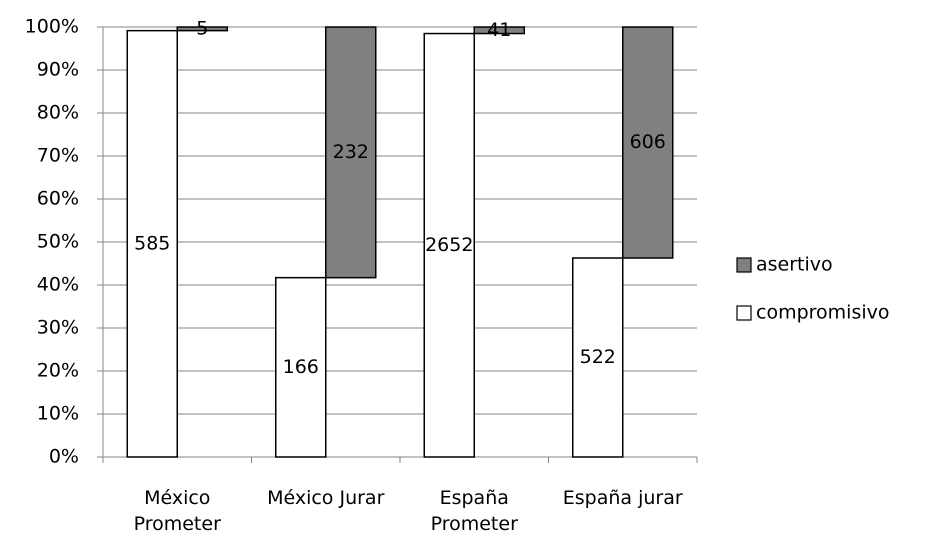  I want to click on y-tick-label: 80%, so click(58, 113).